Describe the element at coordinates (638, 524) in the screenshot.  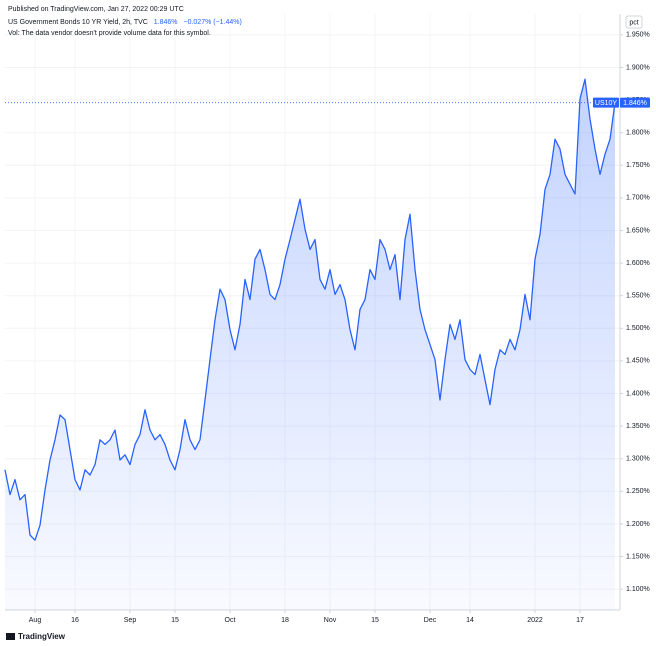
I see `y-tick-label: 1.200%` at that location.